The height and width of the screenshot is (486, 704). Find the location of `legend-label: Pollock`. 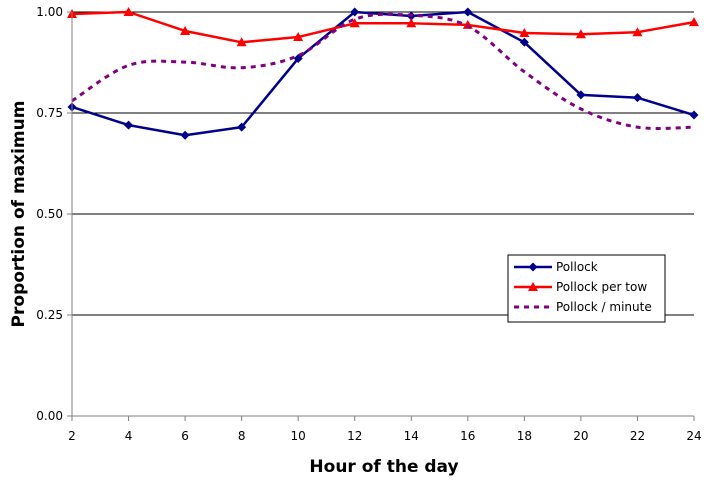

legend-label: Pollock is located at coordinates (577, 267).